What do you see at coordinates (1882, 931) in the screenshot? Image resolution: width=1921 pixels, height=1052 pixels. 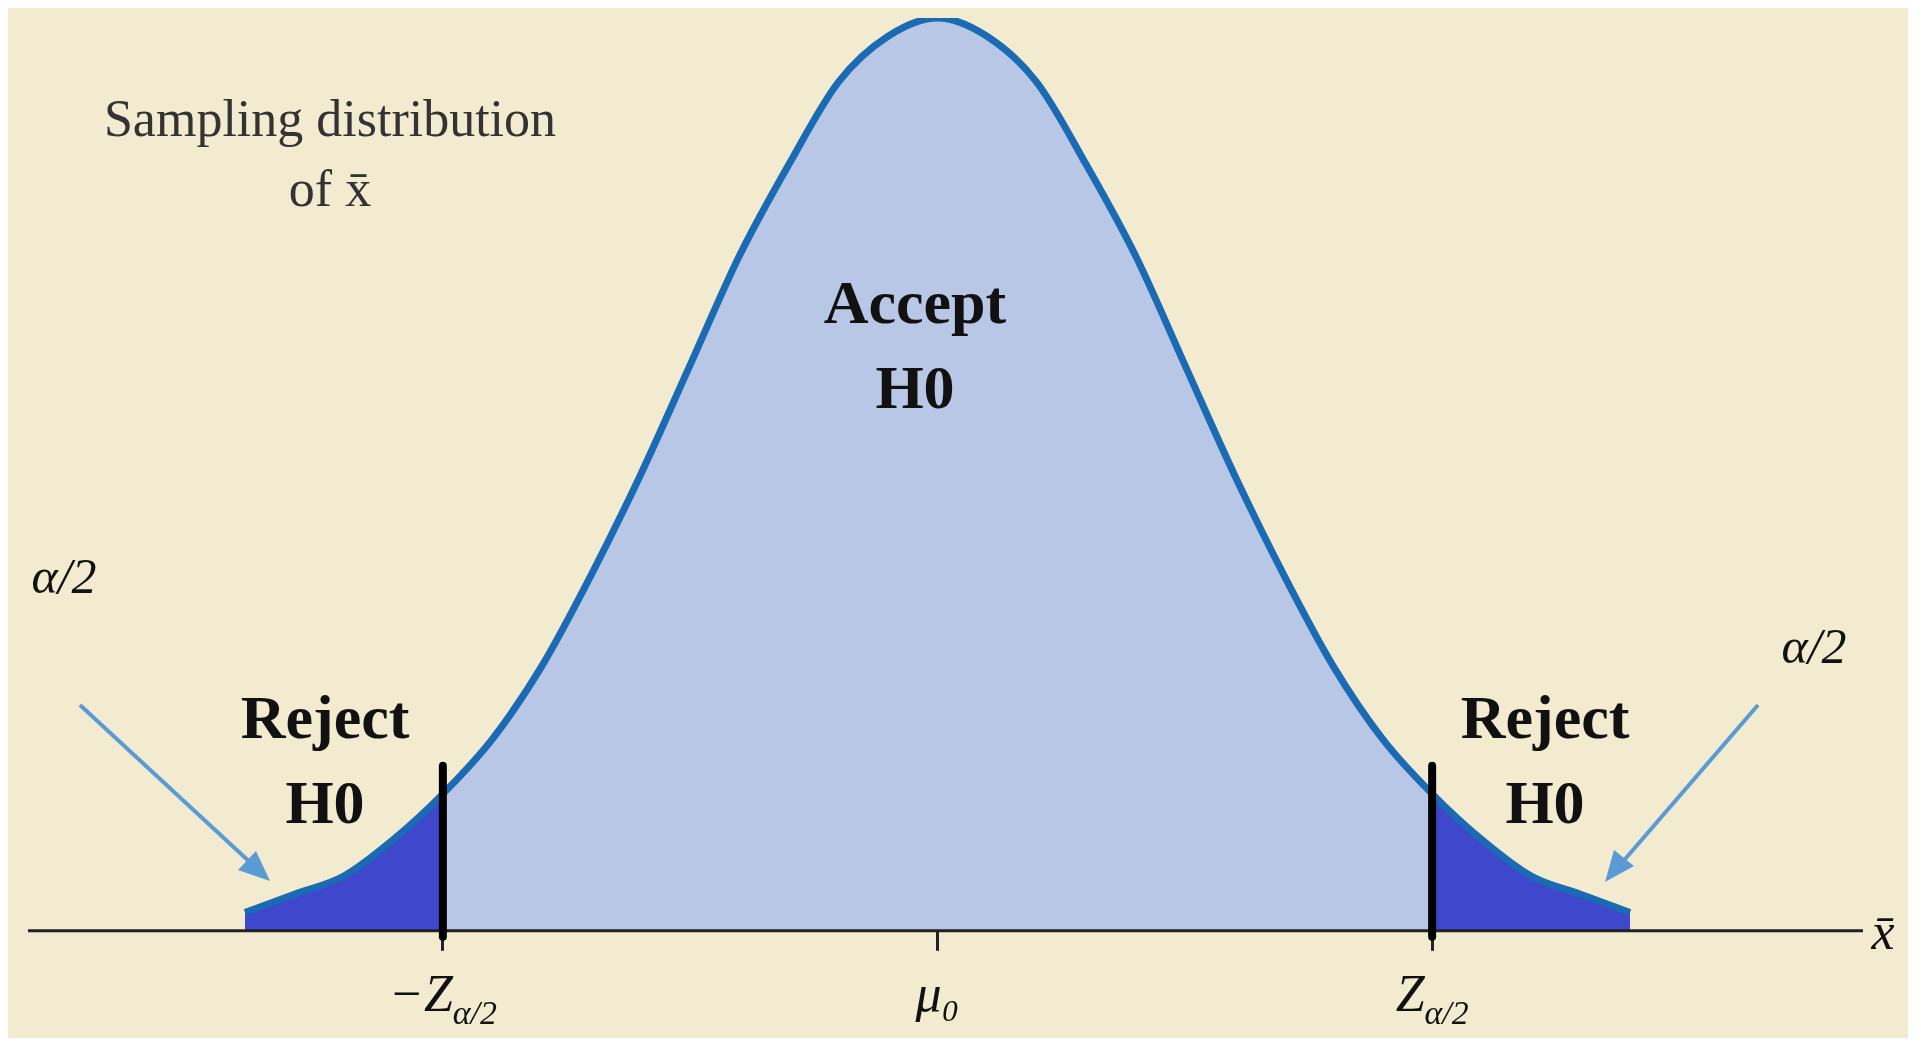 I see `x-axis-title: x̄` at bounding box center [1882, 931].